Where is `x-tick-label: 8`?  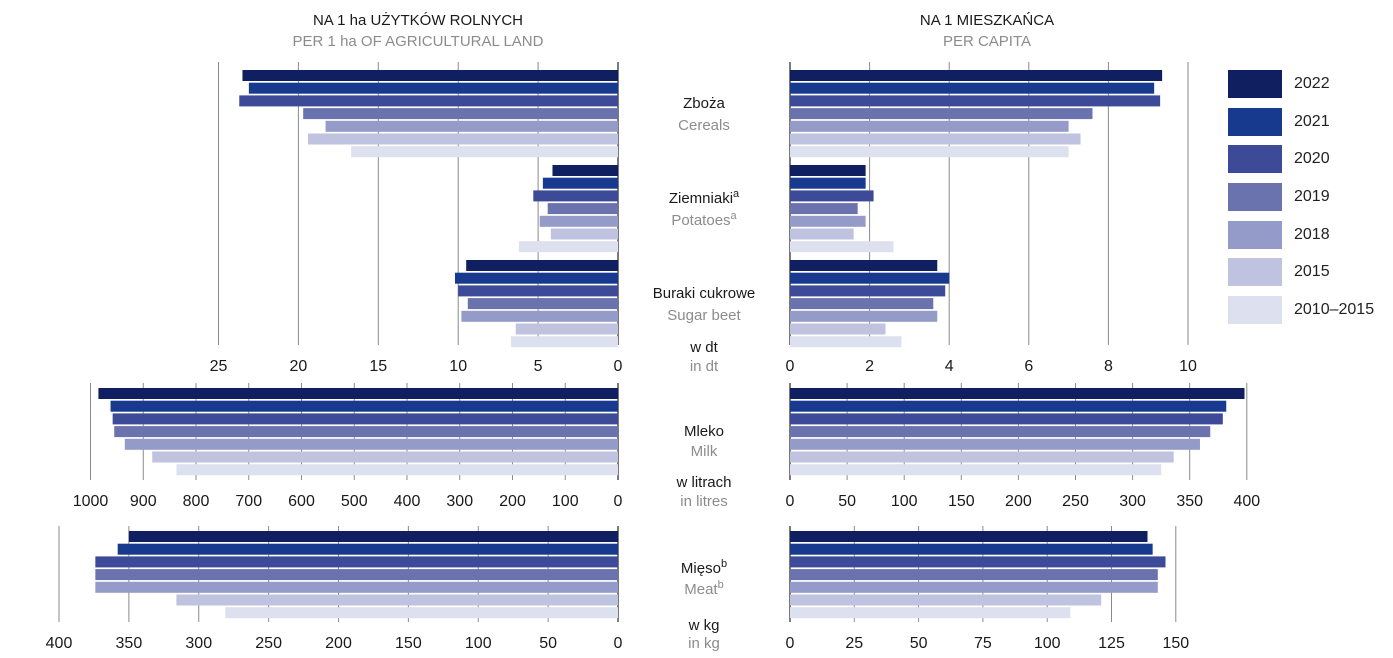
x-tick-label: 8 is located at coordinates (1108, 366).